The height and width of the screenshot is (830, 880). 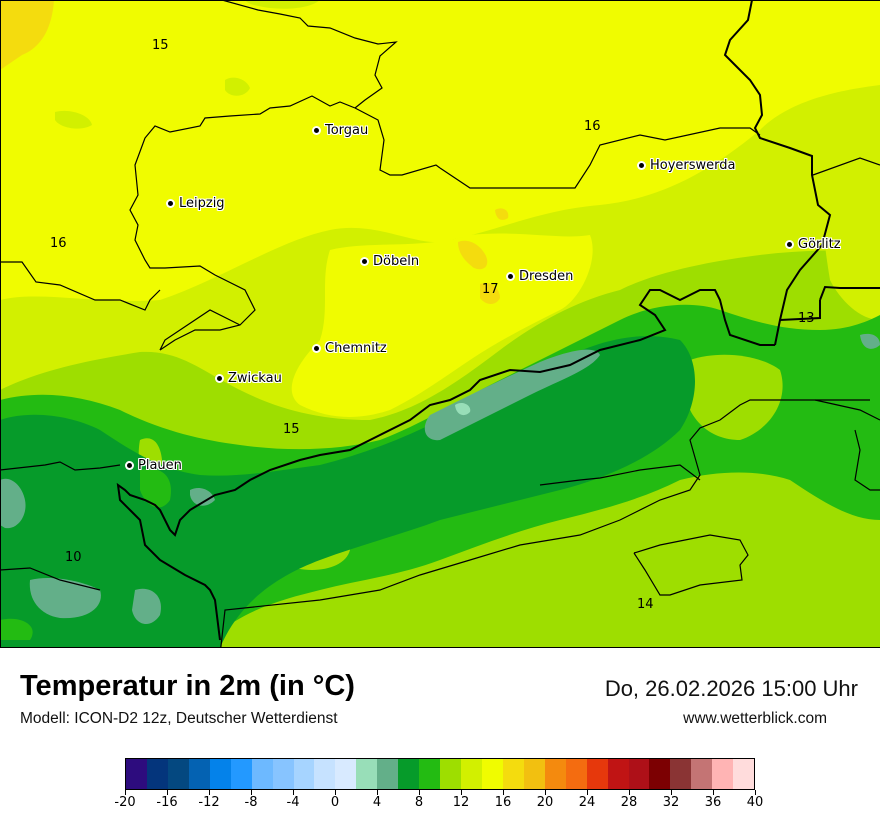 I want to click on city-dresden: Dresden, so click(x=540, y=276).